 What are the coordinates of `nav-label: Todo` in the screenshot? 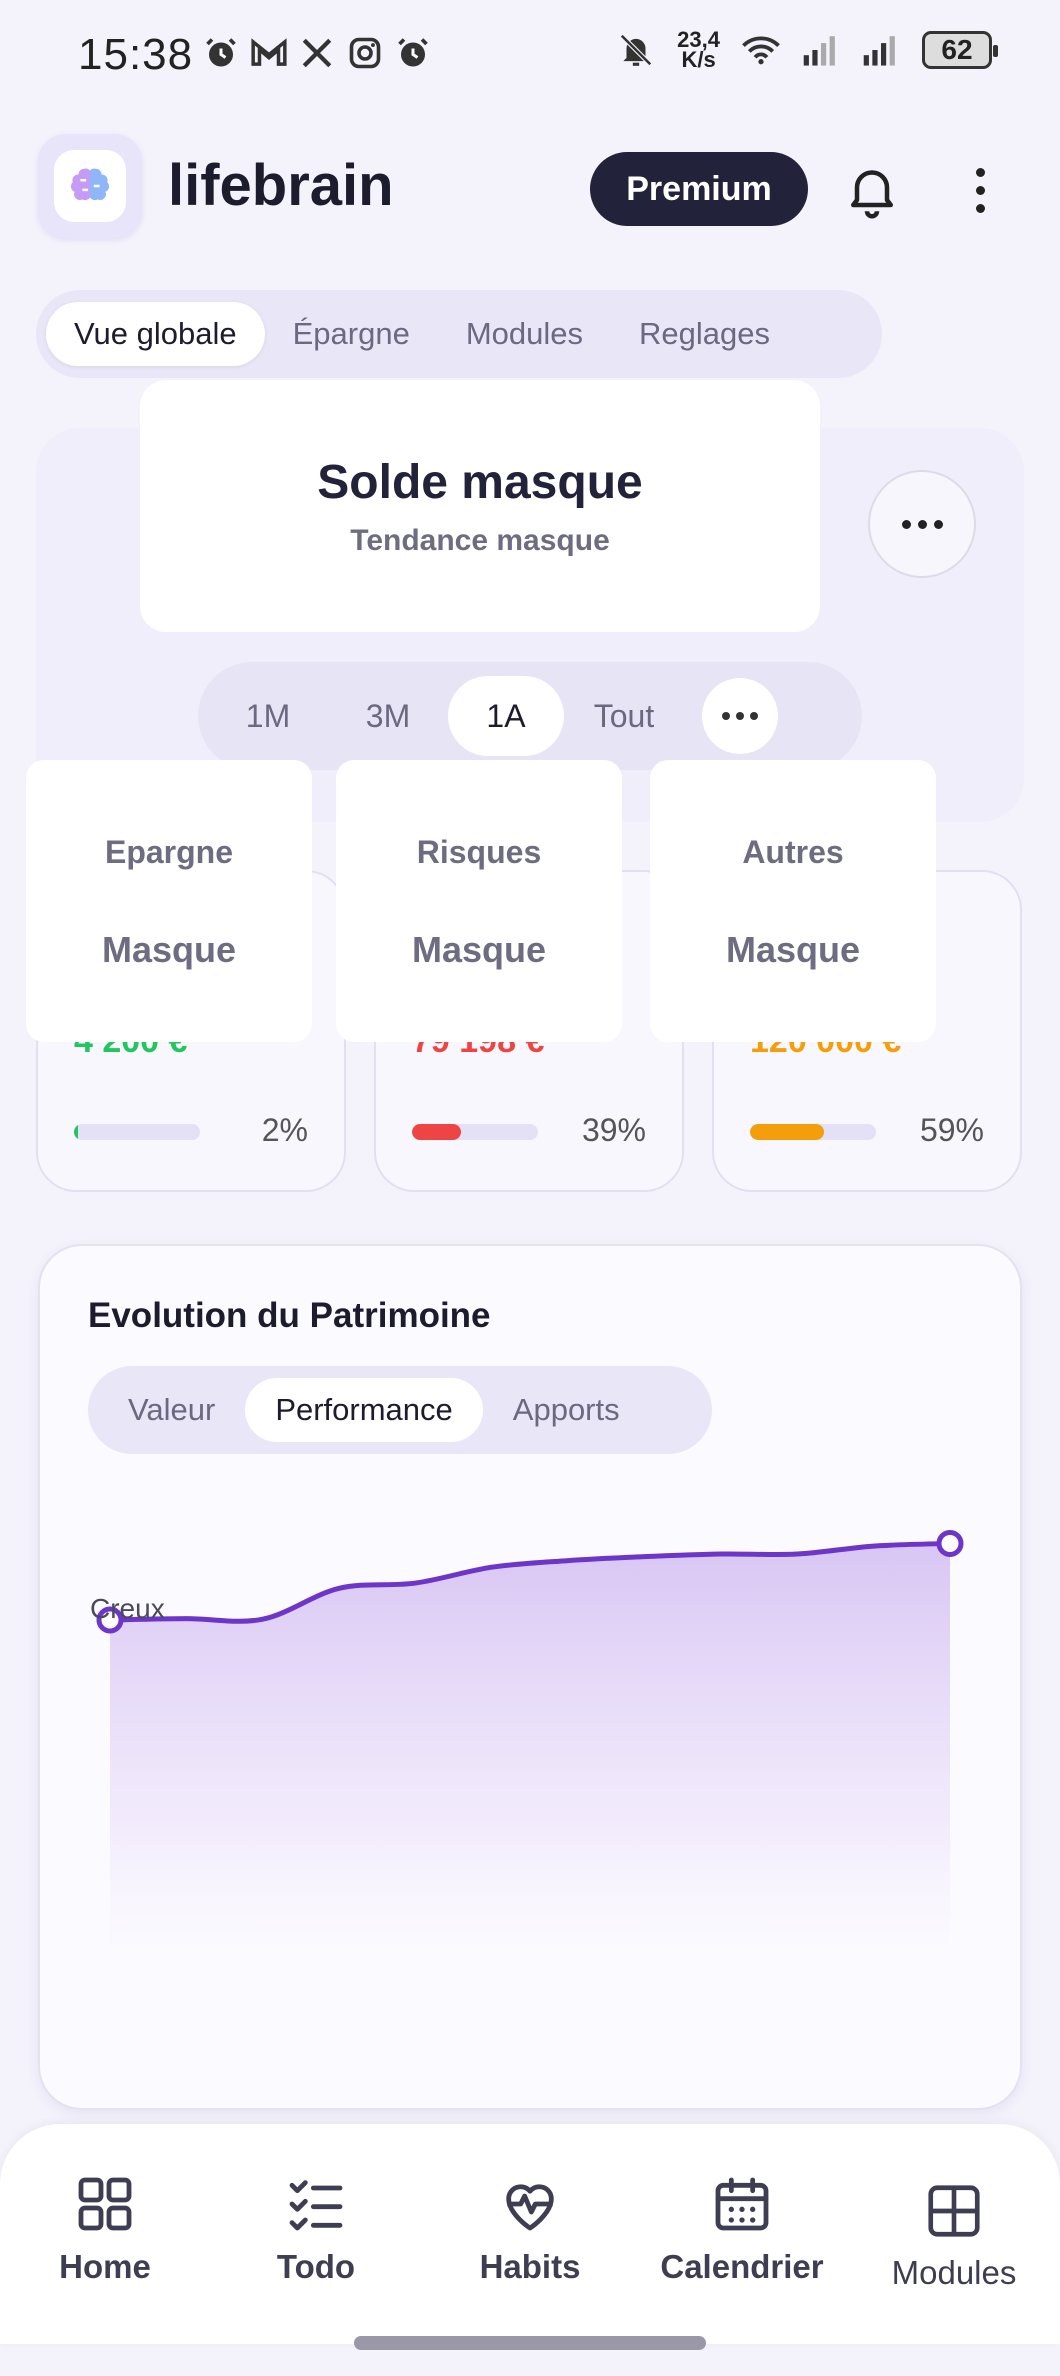 It's located at (316, 2266).